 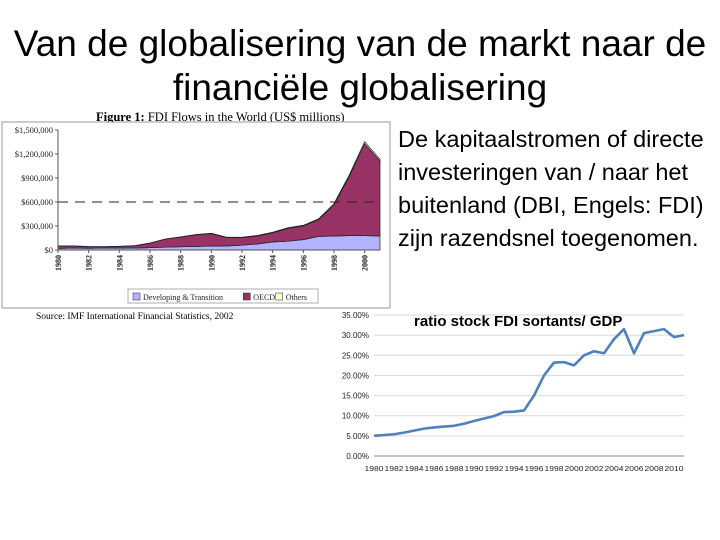 I want to click on y-tick-label: 30.00%, so click(x=355, y=335).